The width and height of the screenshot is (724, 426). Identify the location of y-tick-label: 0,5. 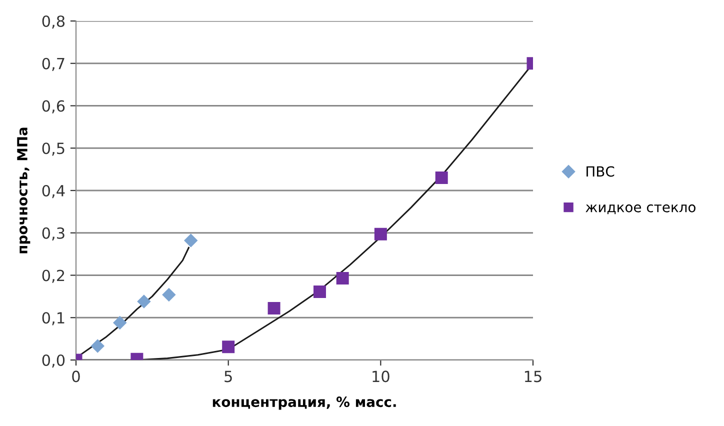
(53, 149).